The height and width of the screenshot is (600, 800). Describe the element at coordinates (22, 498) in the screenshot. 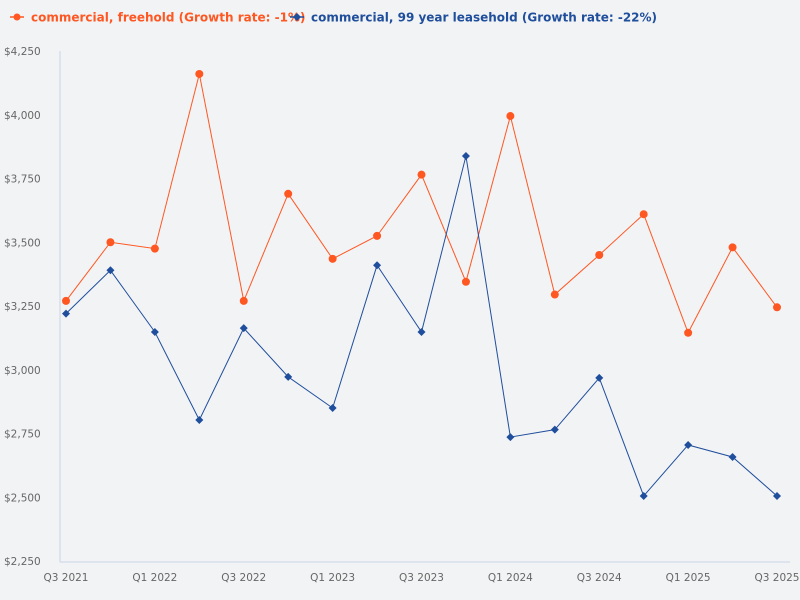

I see `y-tick-label: $2,500` at that location.